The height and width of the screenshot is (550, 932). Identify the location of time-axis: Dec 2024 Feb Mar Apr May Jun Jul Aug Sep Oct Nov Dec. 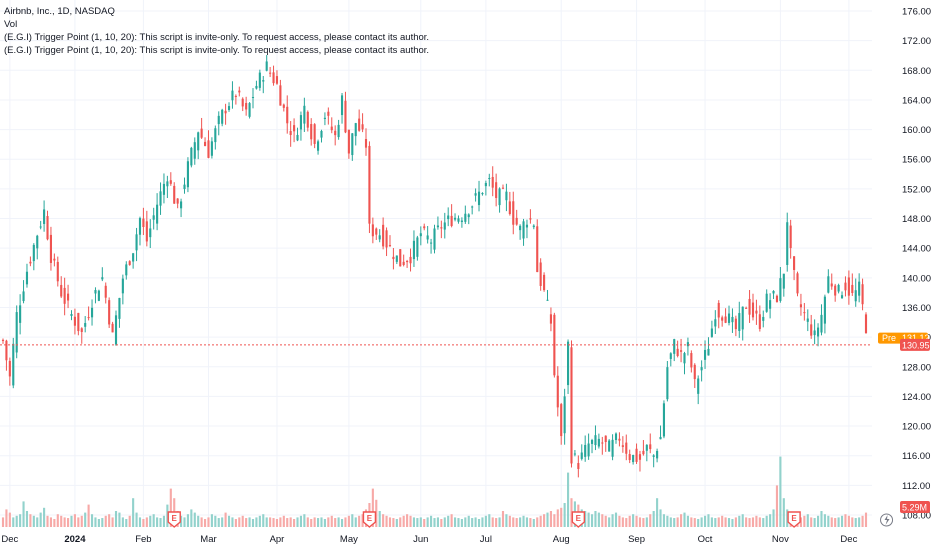
(429, 539).